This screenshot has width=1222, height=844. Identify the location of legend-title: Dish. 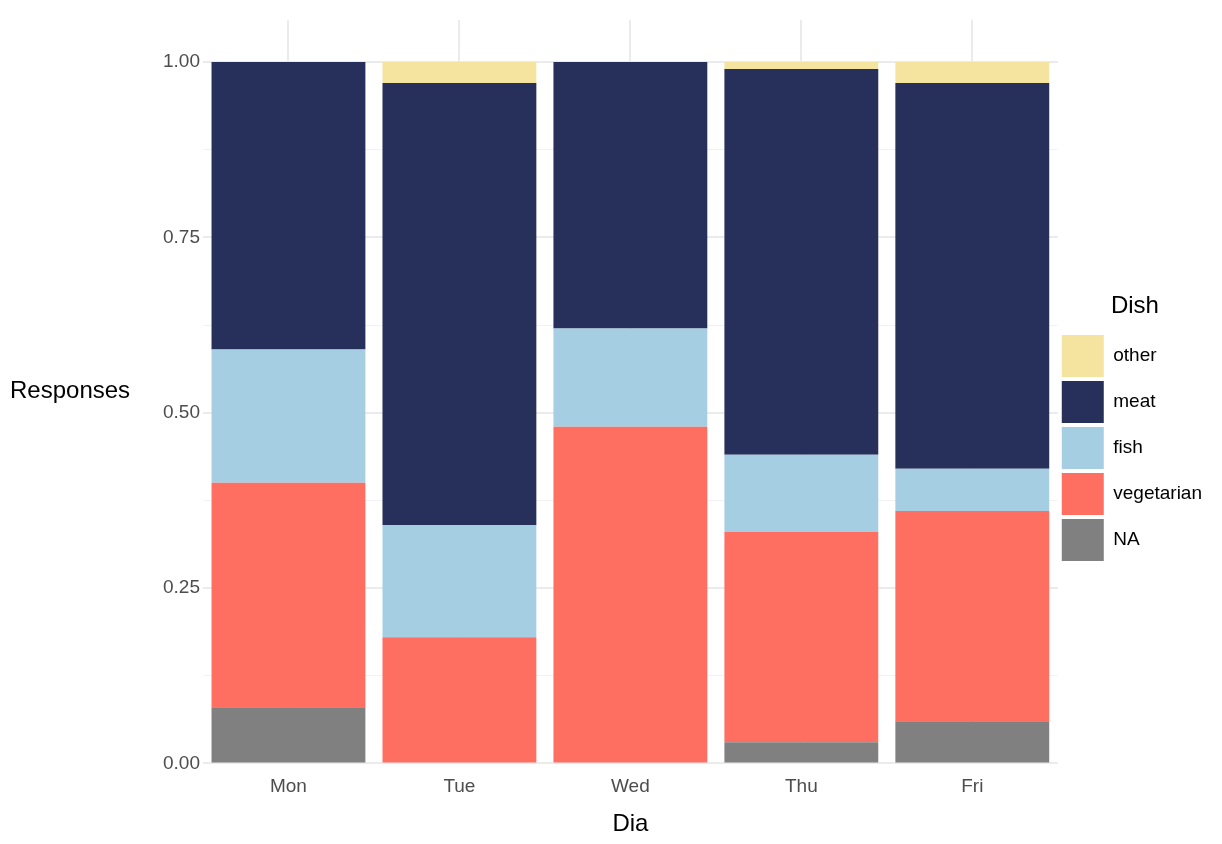
(1134, 304).